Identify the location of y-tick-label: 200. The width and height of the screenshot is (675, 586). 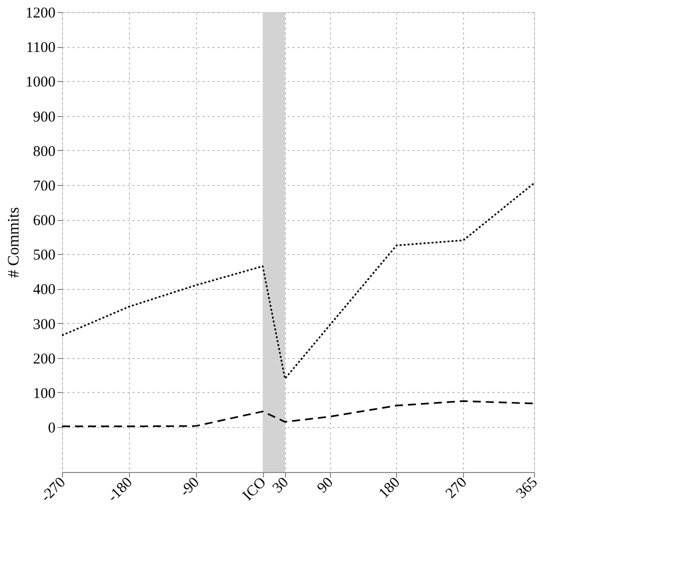
(44, 359).